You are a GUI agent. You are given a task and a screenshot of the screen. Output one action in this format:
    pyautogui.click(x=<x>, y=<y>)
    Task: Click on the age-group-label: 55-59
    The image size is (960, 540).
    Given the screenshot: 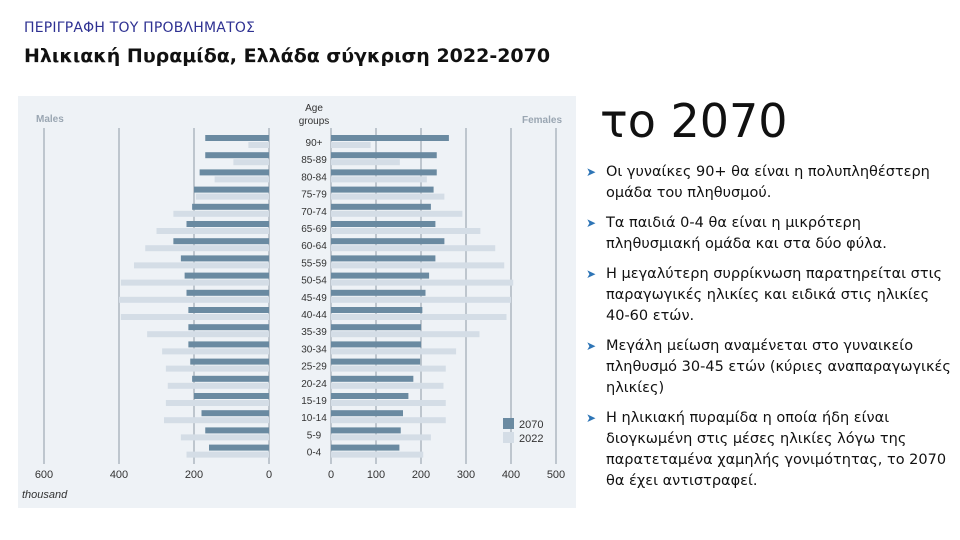 What is the action you would take?
    pyautogui.click(x=314, y=263)
    